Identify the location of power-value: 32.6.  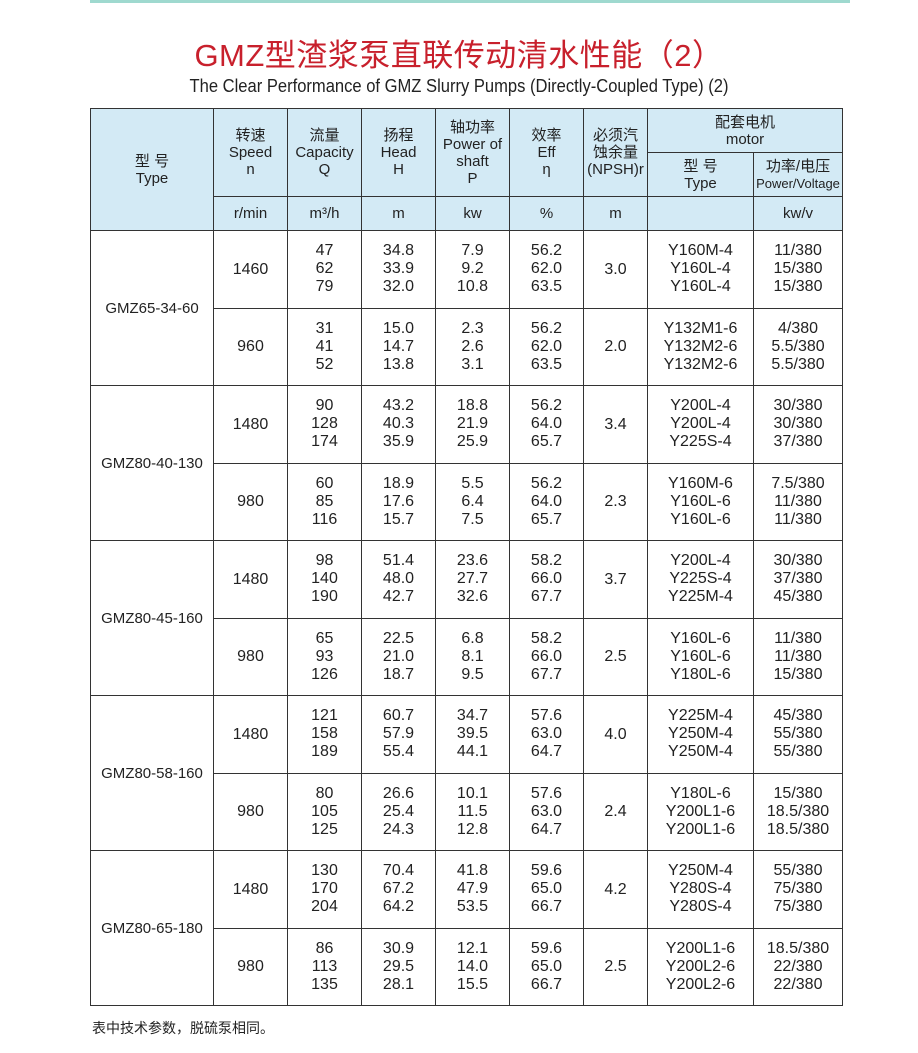
(472, 597).